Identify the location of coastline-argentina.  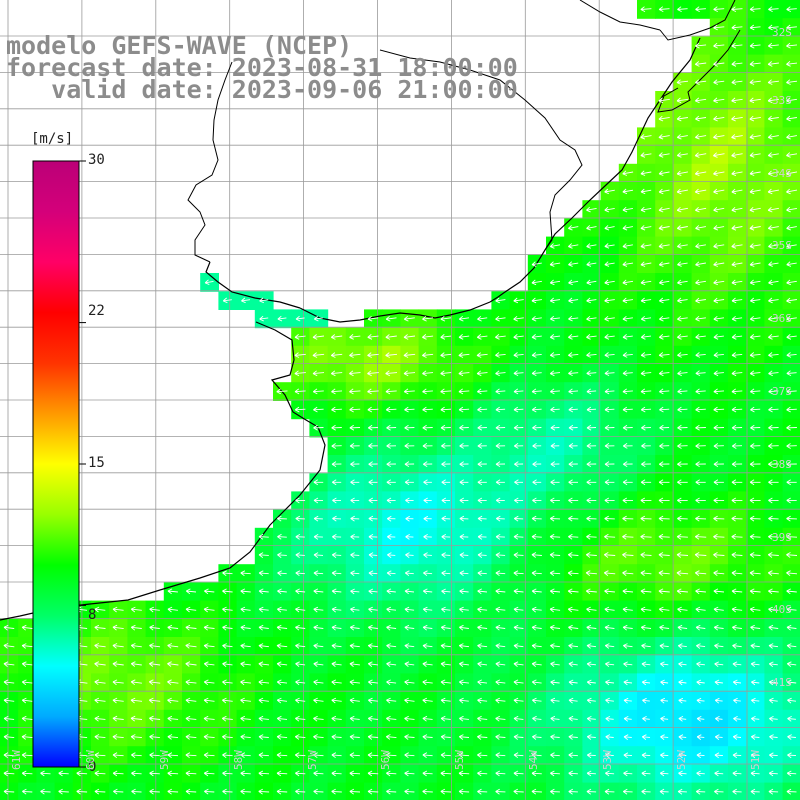
(253, 285).